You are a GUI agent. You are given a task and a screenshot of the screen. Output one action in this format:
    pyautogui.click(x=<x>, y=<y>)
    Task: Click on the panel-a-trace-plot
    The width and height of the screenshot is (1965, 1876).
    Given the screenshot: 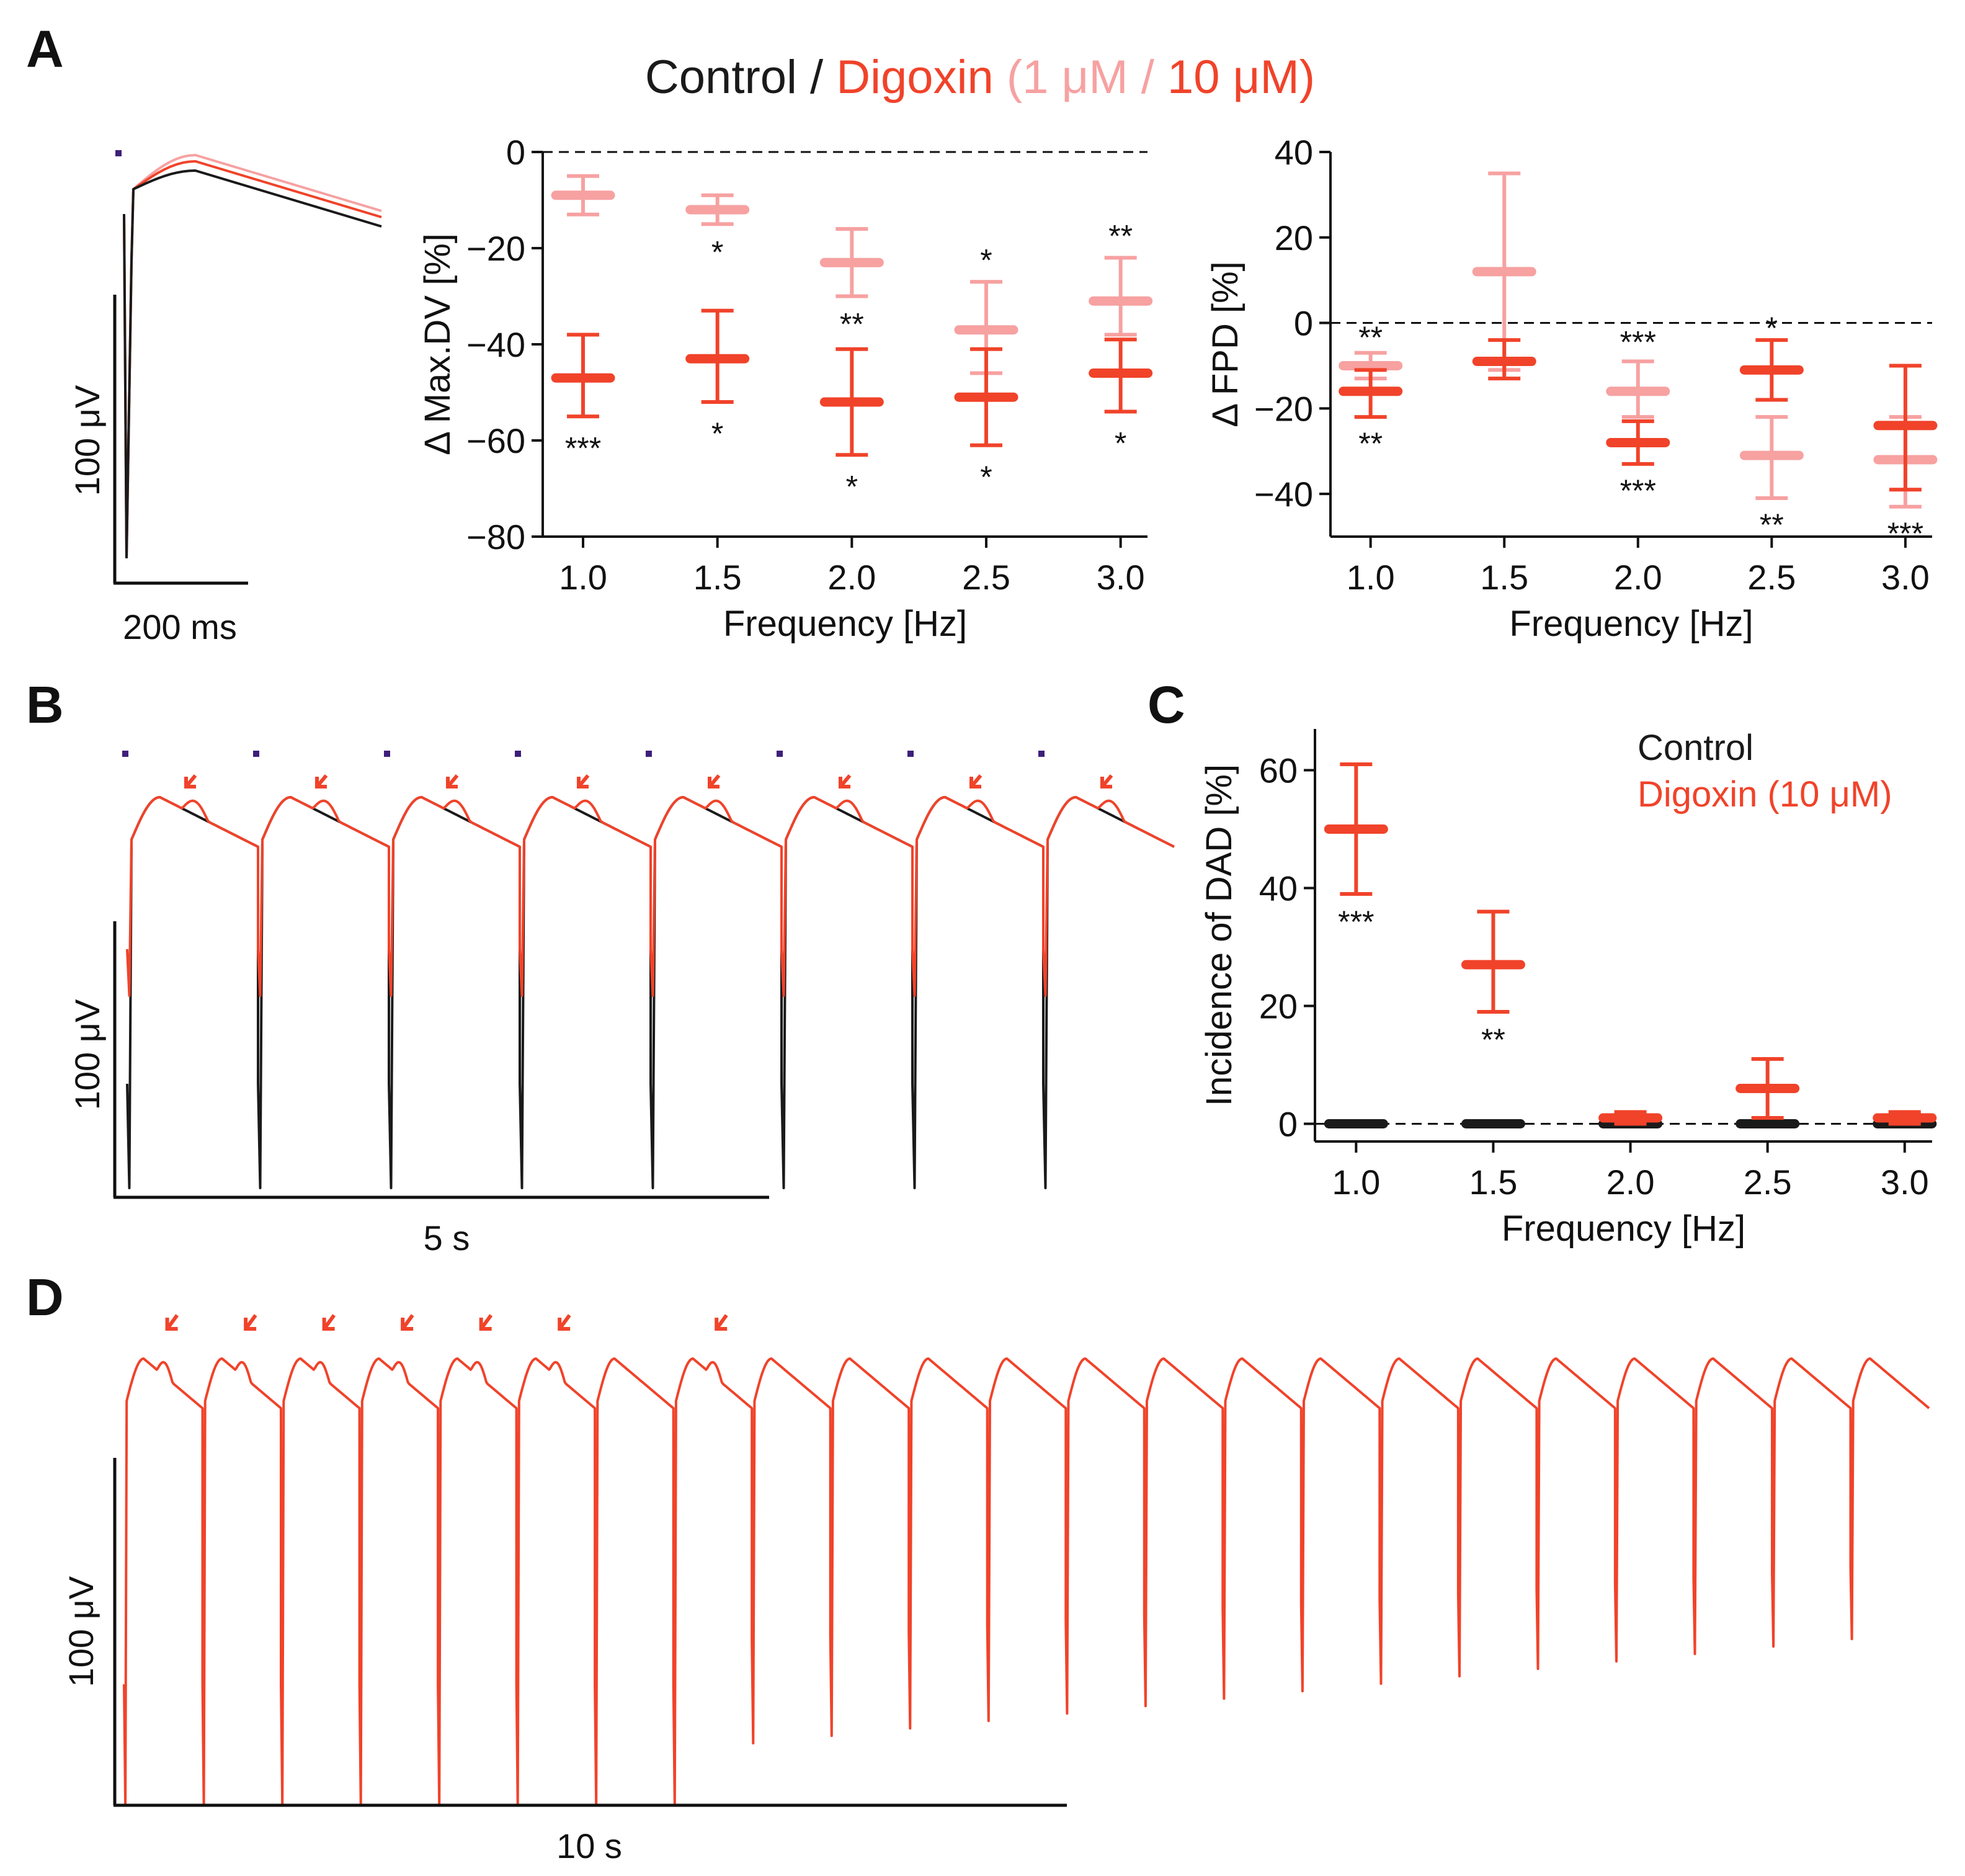 What is the action you would take?
    pyautogui.click(x=248, y=354)
    